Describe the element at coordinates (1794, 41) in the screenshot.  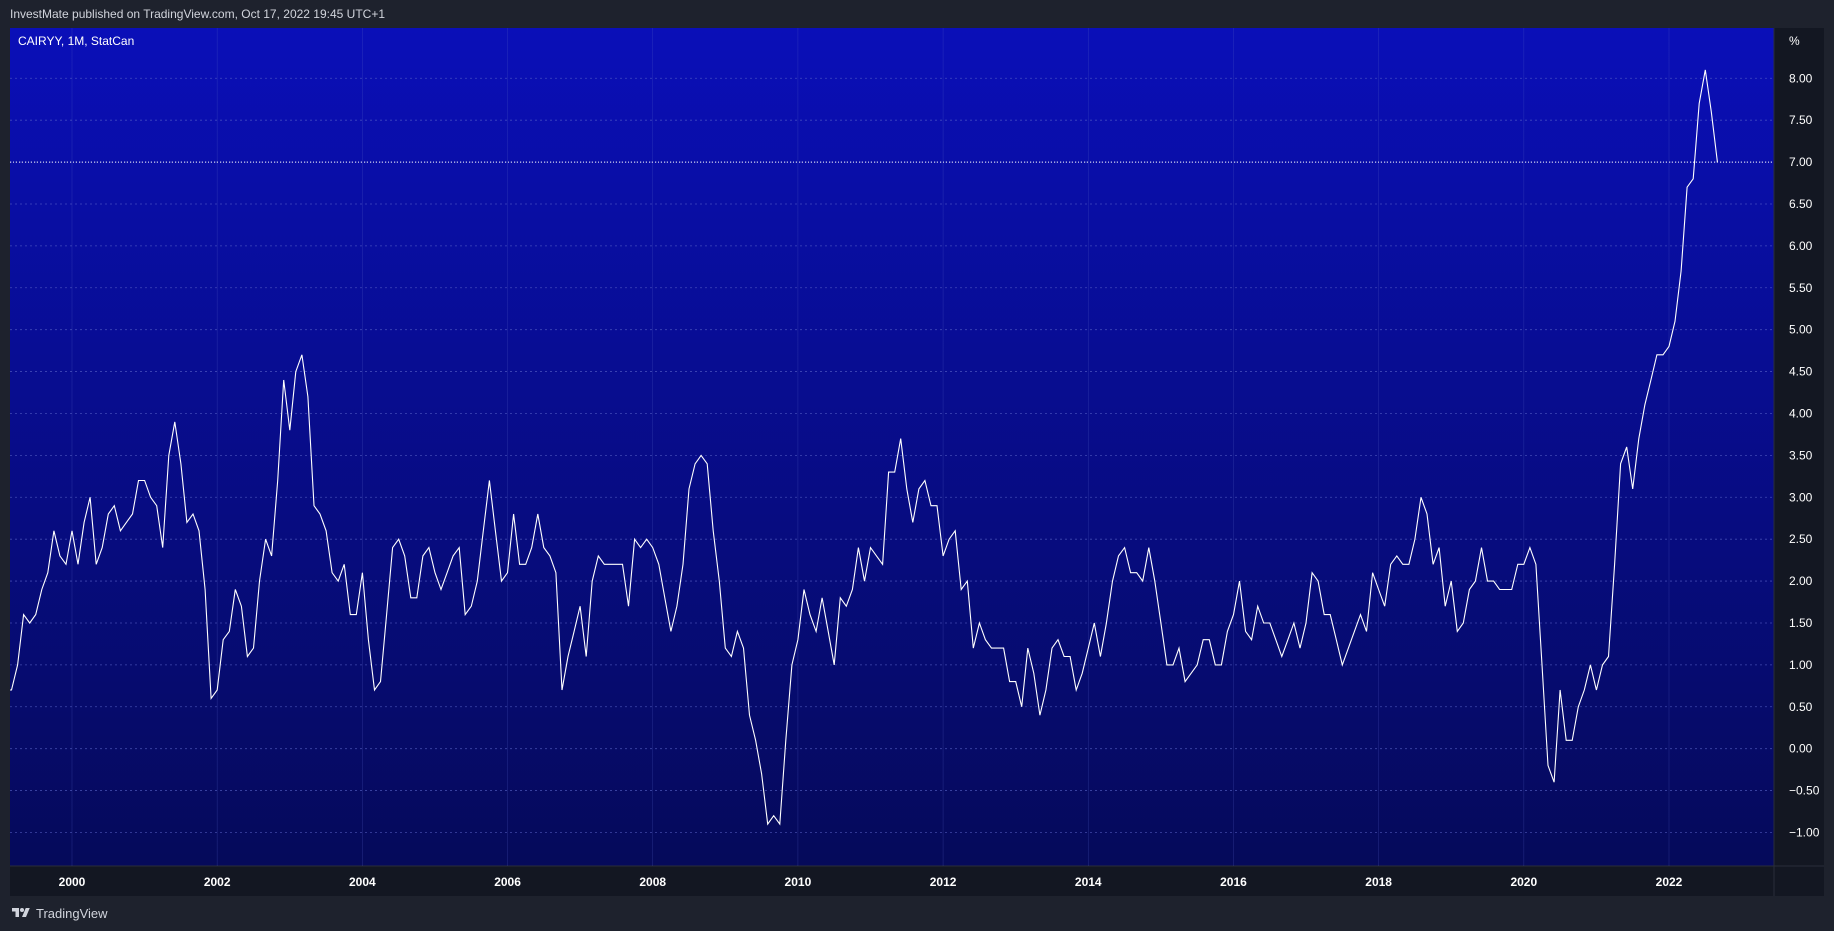
I see `y-unit-label: %` at that location.